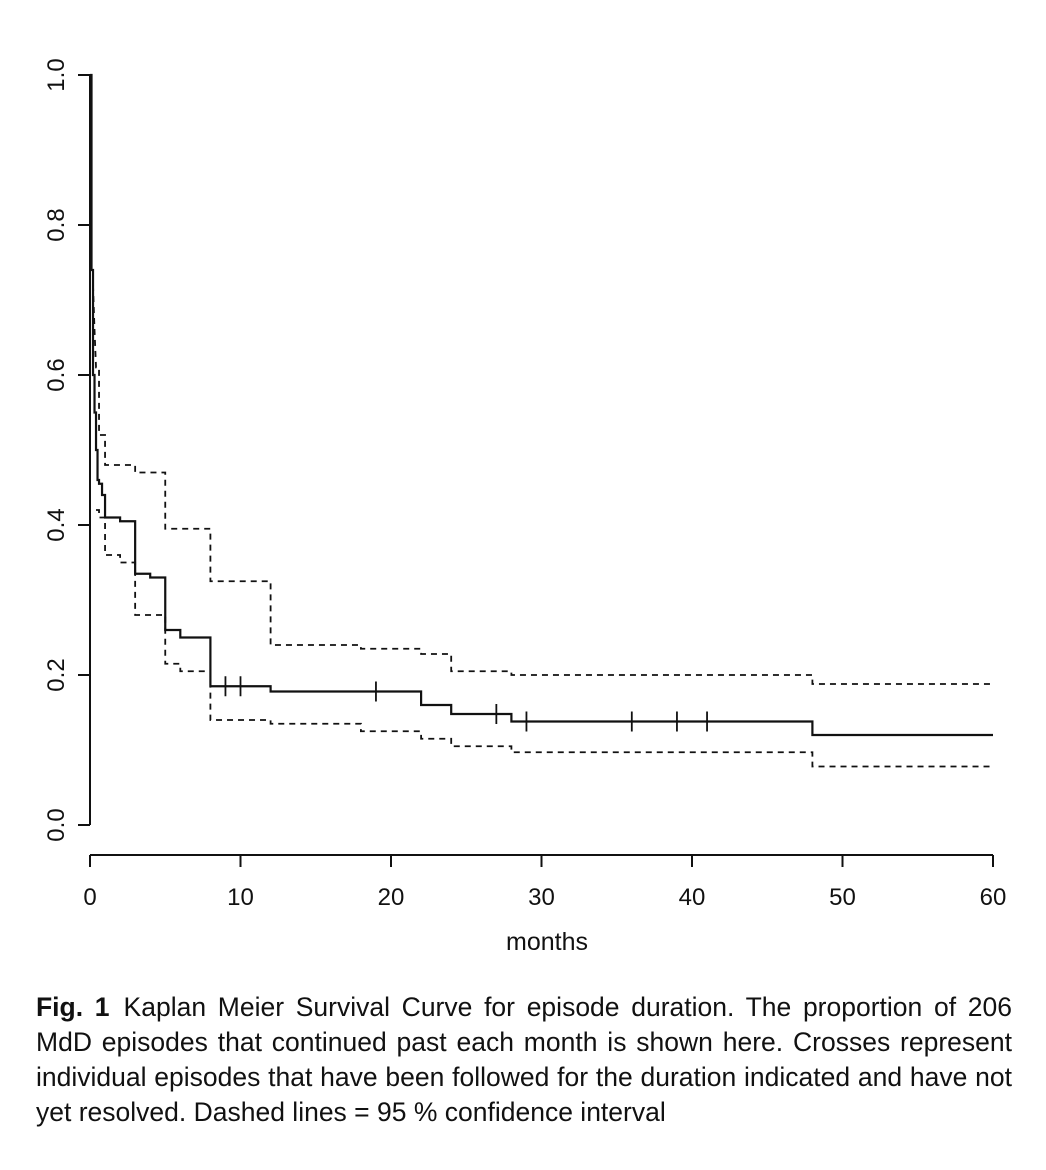  I want to click on x-tick-label: 10, so click(240, 897).